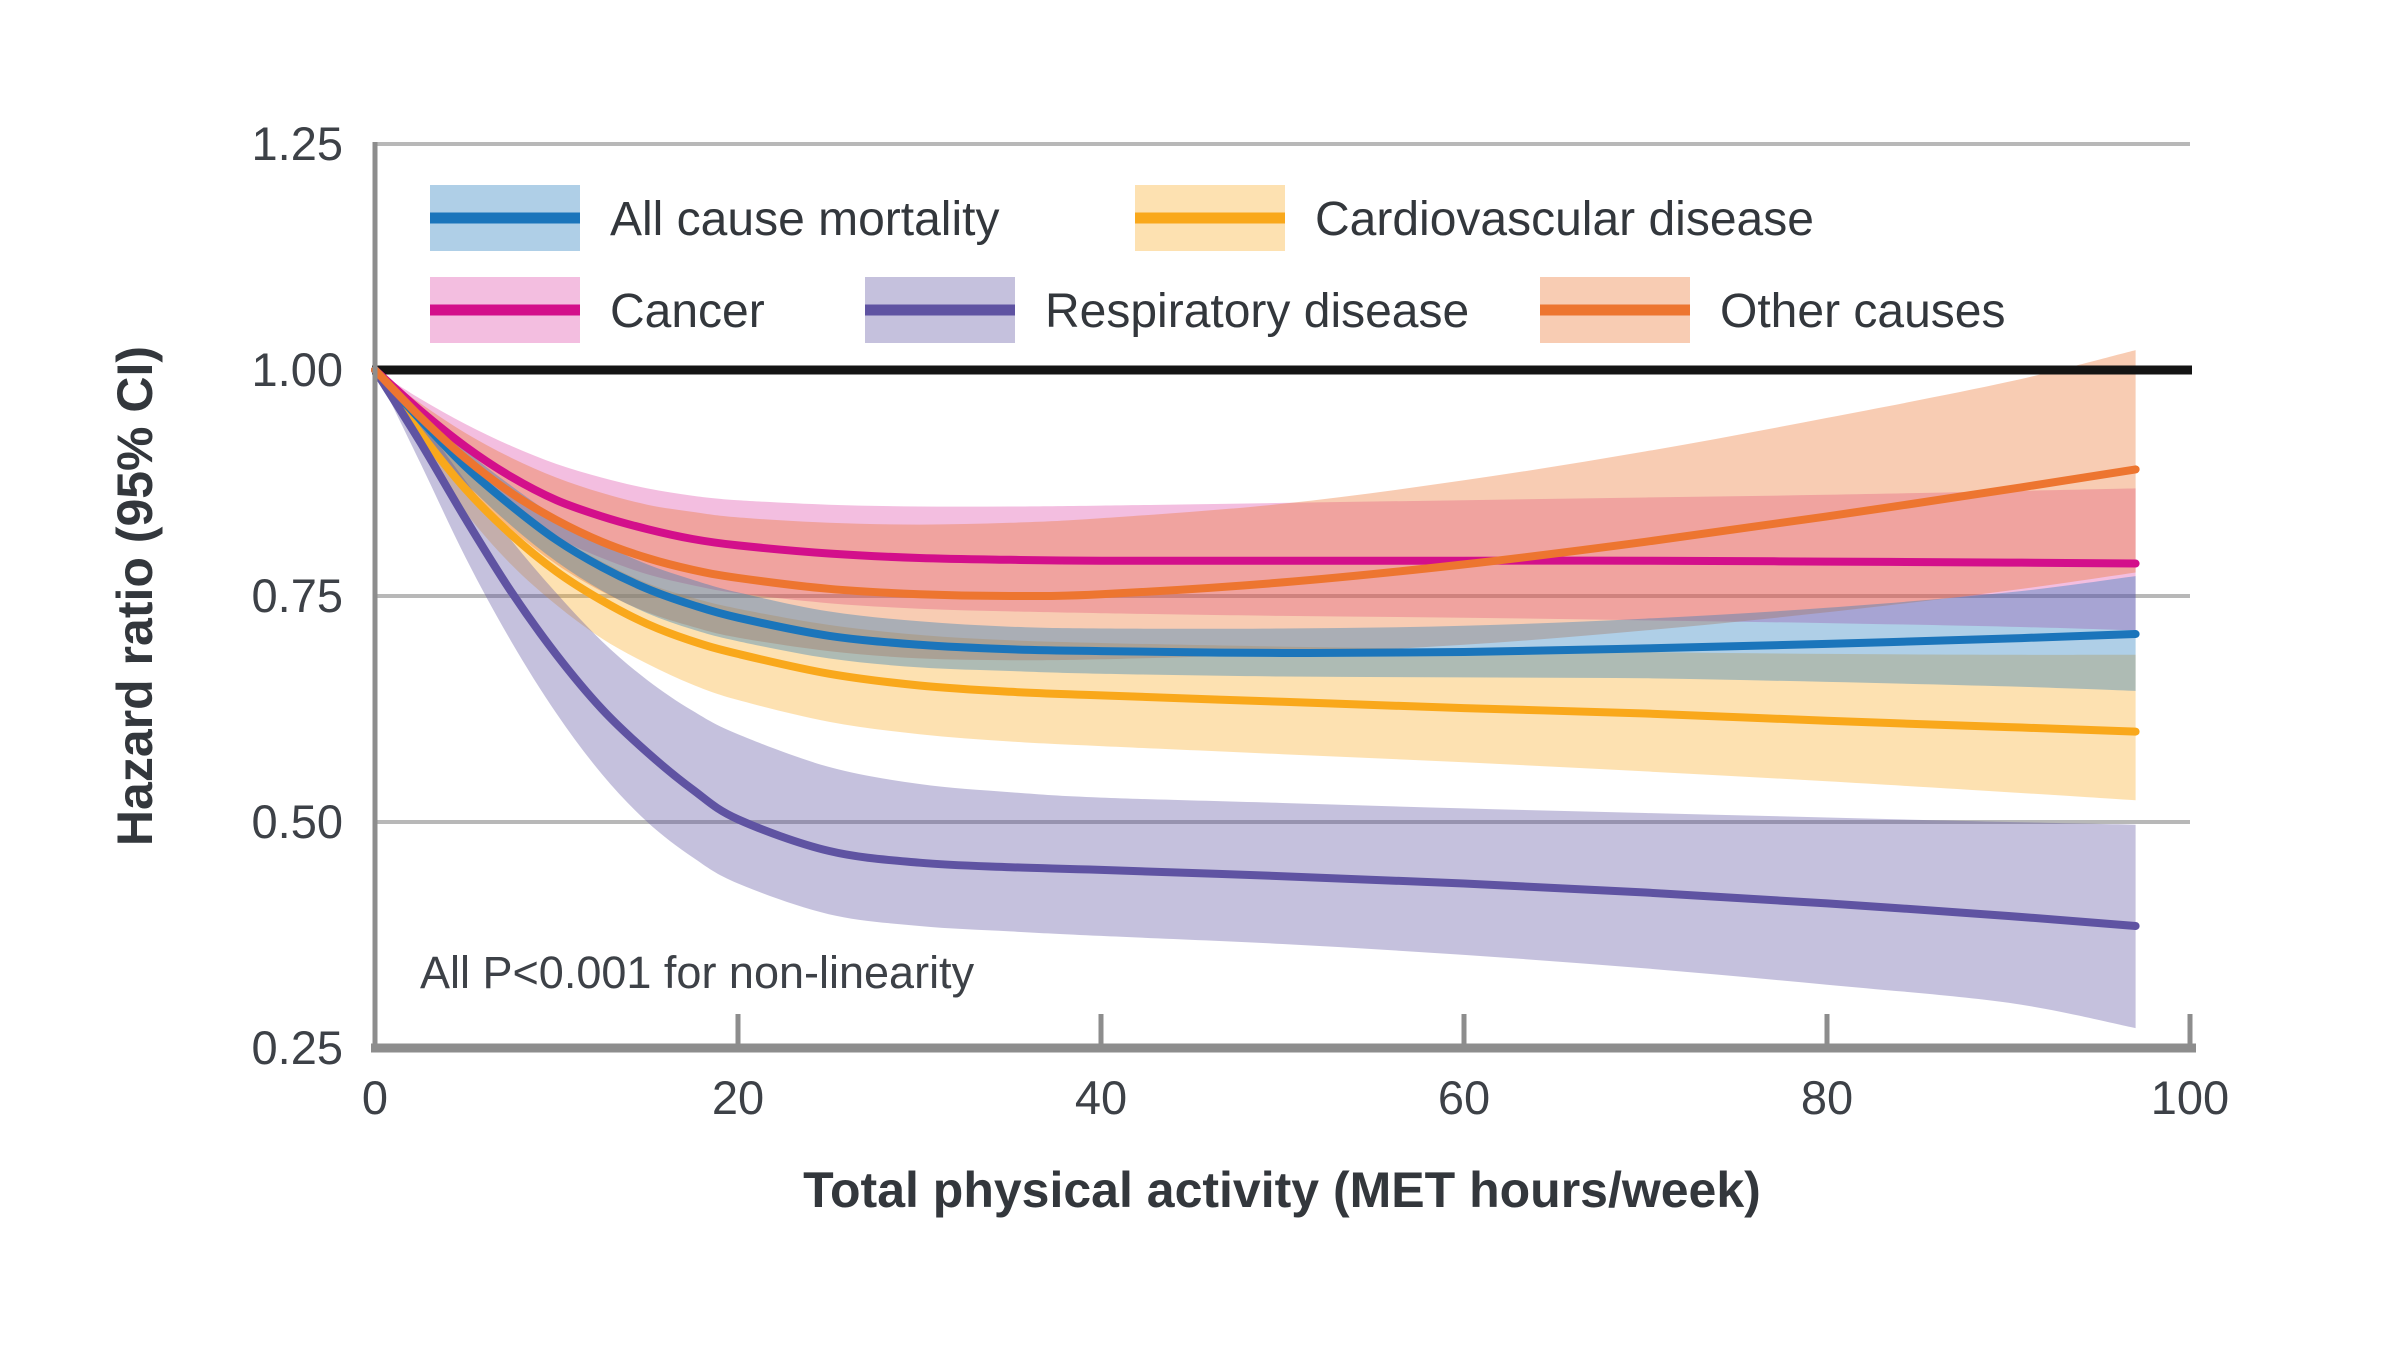 Image resolution: width=2400 pixels, height=1350 pixels. I want to click on legend-item-cardiovascular-disease: Cardiovascular disease, so click(1474, 218).